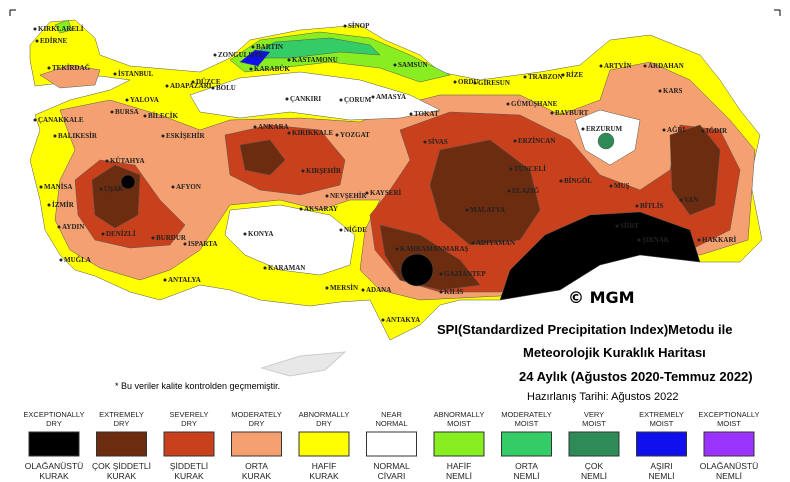  Describe the element at coordinates (127, 112) in the screenshot. I see `city-label: BURSA` at that location.